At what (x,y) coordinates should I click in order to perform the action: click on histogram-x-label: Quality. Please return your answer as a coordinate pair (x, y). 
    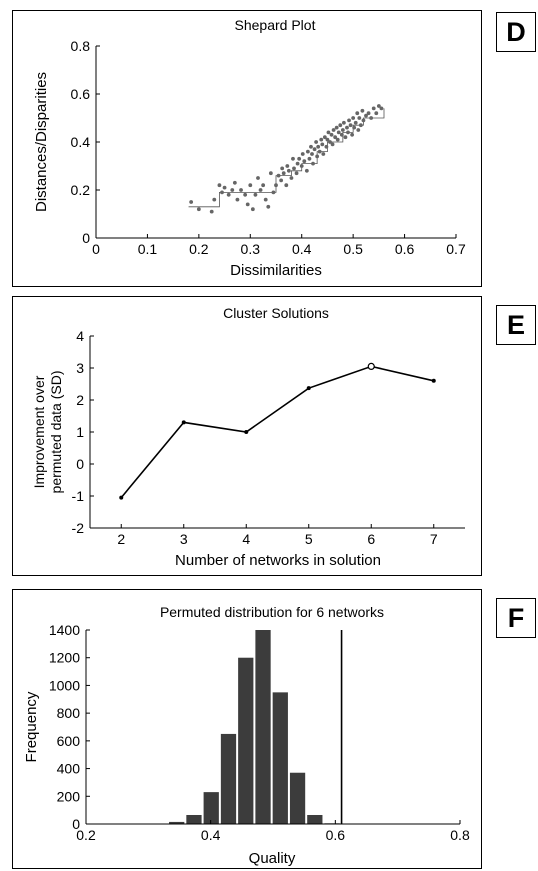
    Looking at the image, I should click on (272, 858).